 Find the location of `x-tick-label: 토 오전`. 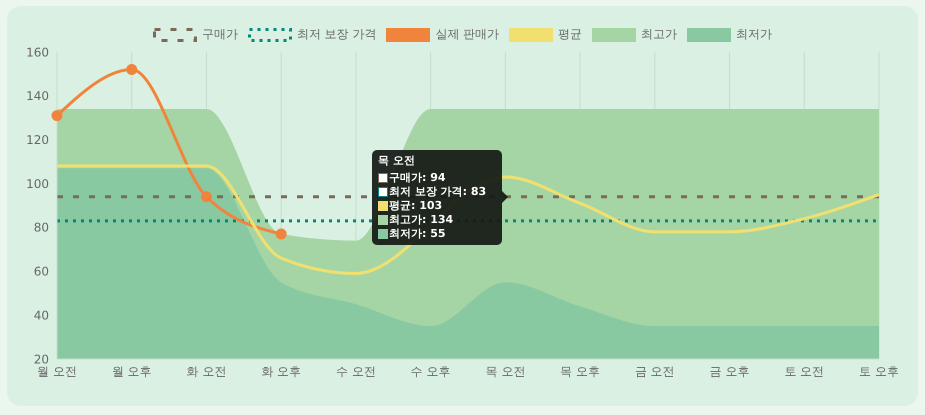

x-tick-label: 토 오전 is located at coordinates (804, 371).